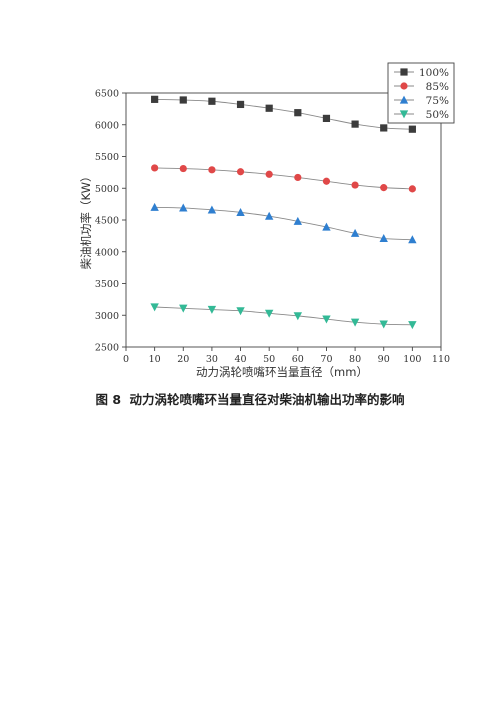 The image size is (500, 707). Describe the element at coordinates (412, 359) in the screenshot. I see `x-tick-label: 100` at that location.